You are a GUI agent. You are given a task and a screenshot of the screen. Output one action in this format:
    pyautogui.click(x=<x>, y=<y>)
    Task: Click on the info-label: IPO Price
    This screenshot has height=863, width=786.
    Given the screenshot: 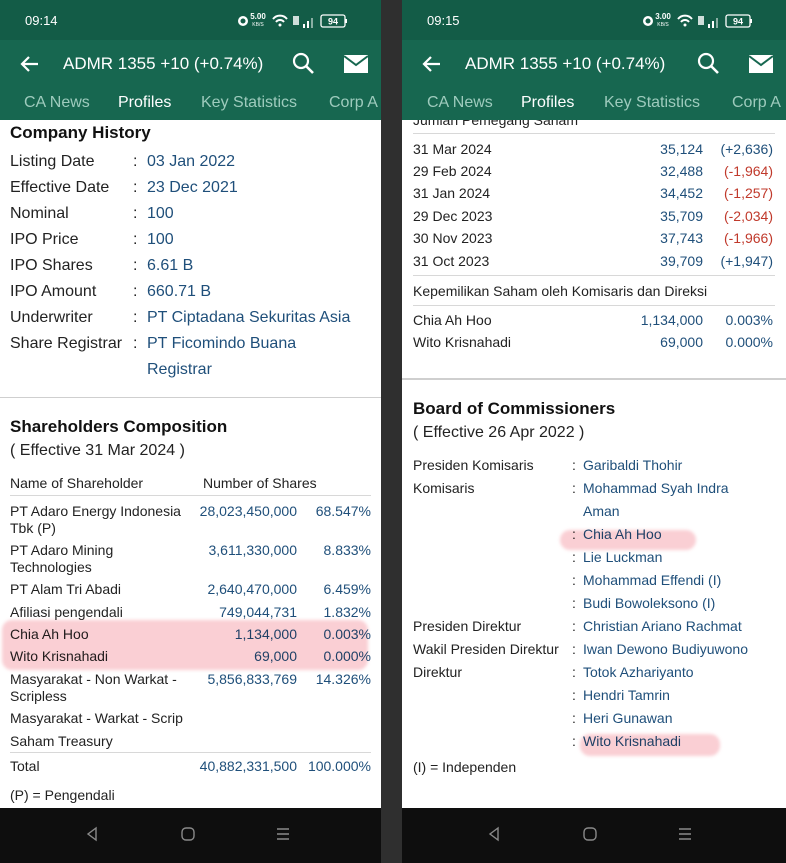 What is the action you would take?
    pyautogui.click(x=44, y=239)
    